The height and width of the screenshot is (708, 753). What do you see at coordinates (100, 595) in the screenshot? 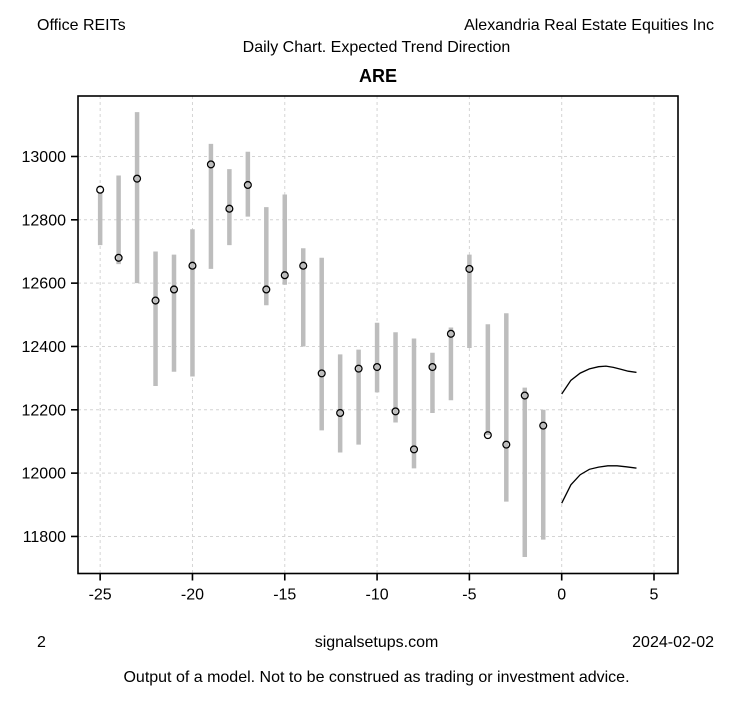
I see `x-tick-label: -25` at bounding box center [100, 595].